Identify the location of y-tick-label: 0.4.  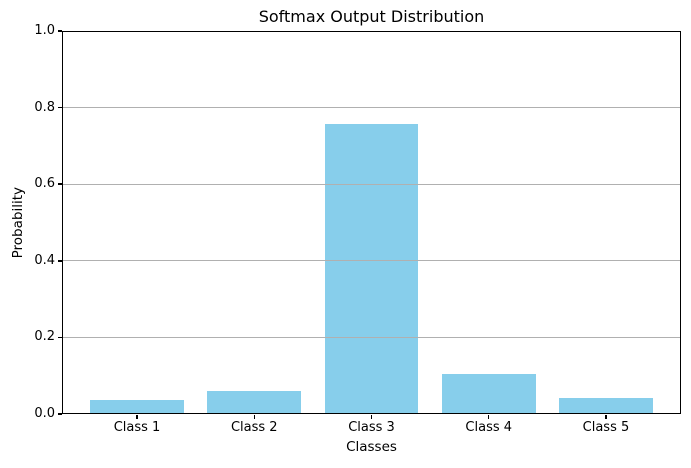
(44, 260).